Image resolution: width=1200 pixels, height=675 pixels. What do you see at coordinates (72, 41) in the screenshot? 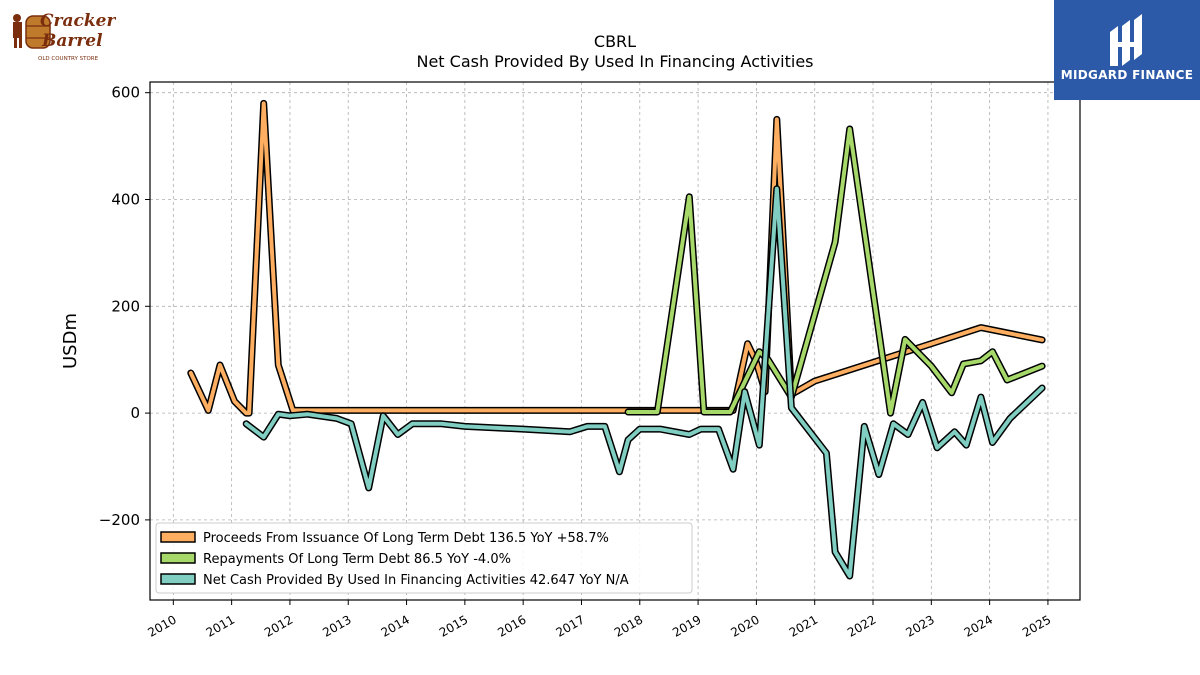
I see `svg-text: Barrel` at bounding box center [72, 41].